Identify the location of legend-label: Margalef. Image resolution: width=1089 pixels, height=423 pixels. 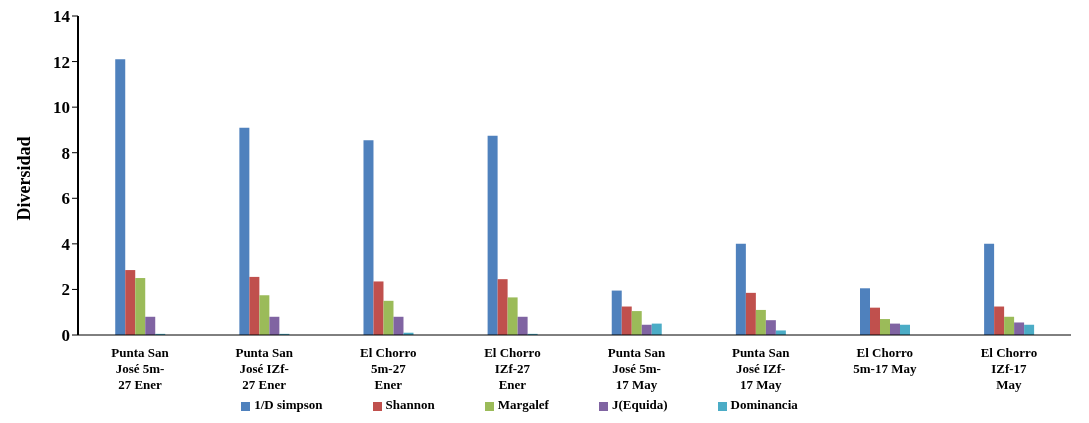
(523, 404).